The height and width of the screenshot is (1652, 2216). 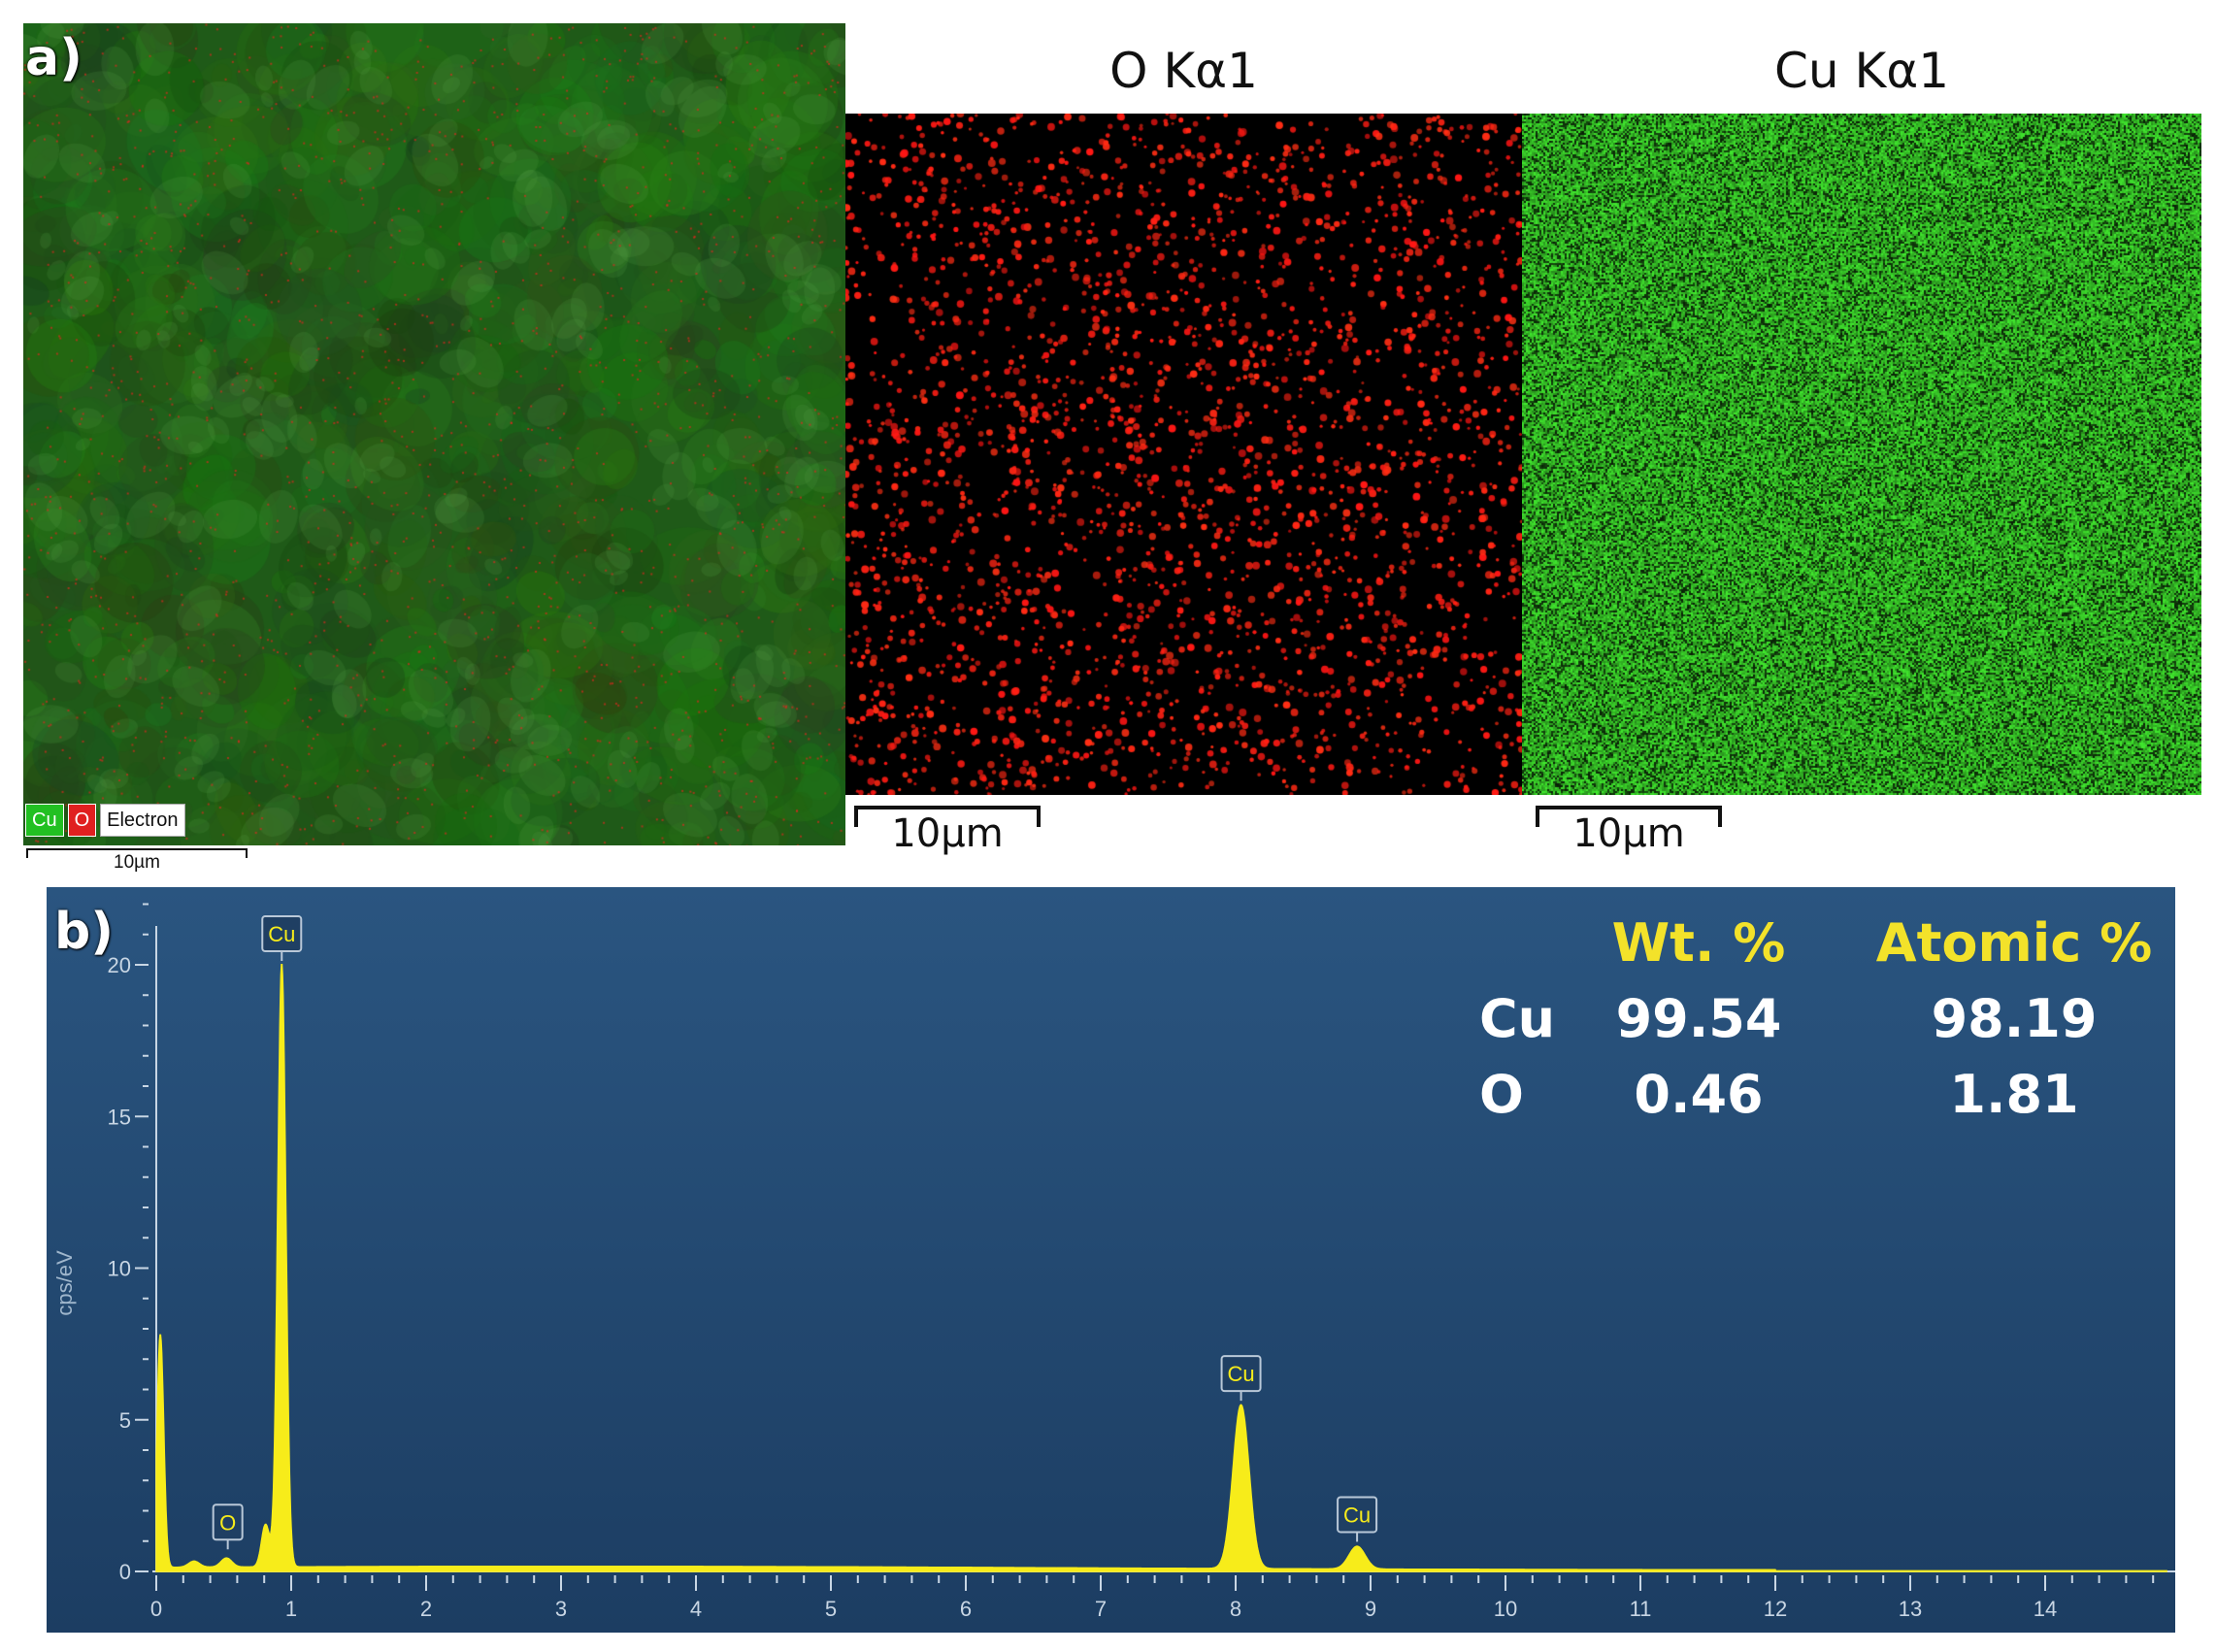 What do you see at coordinates (137, 862) in the screenshot?
I see `overlay-scale-label: 10µm` at bounding box center [137, 862].